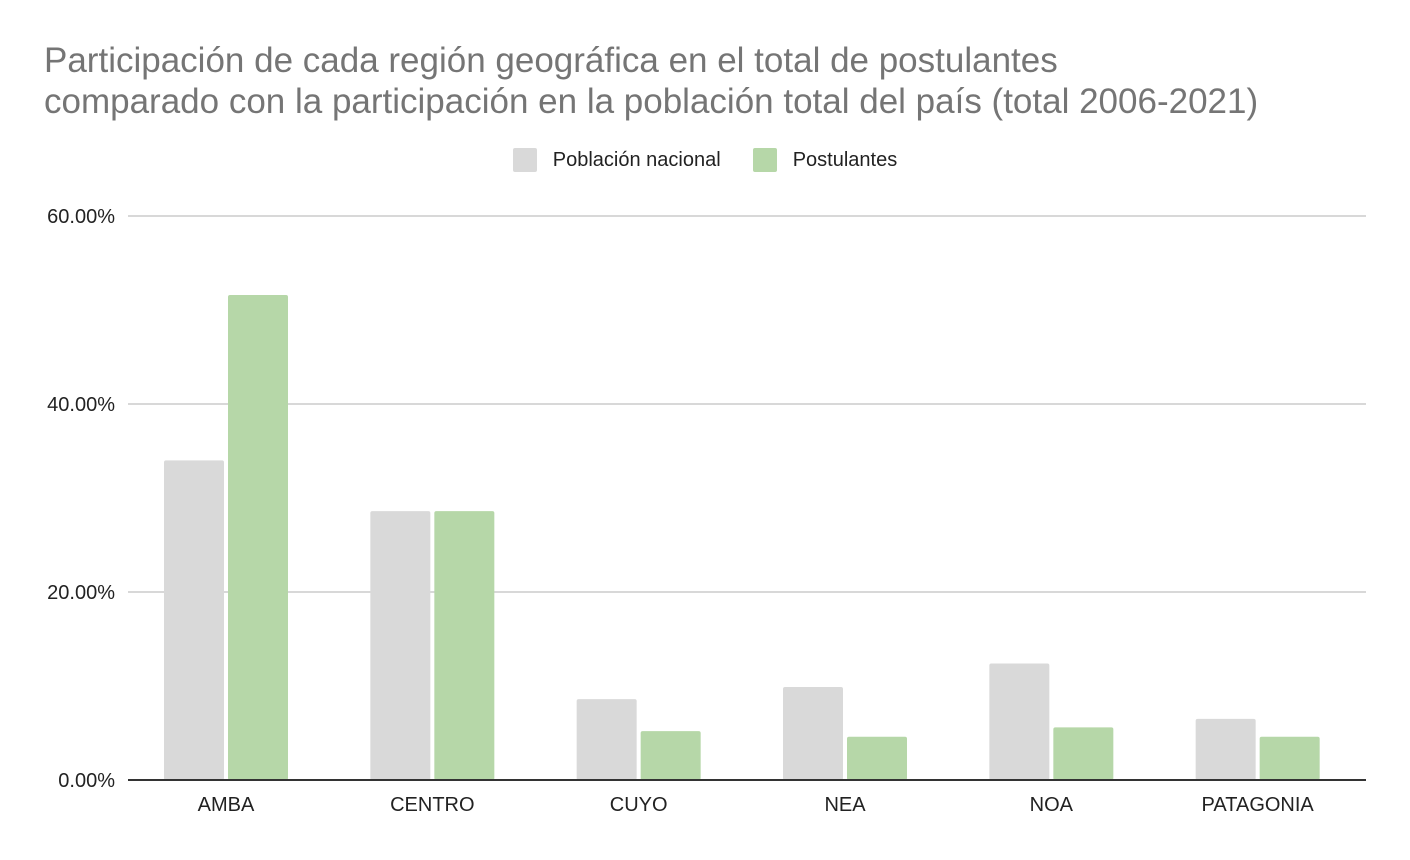  Describe the element at coordinates (400, 645) in the screenshot. I see `bar-poblacion-nacional-centro` at that location.